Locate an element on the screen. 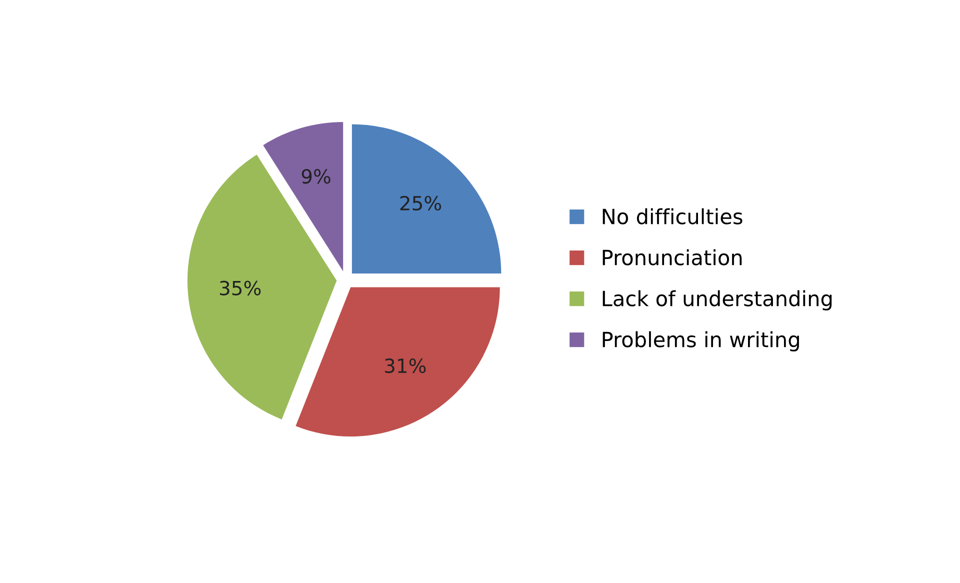 The width and height of the screenshot is (960, 583). legend-label: Pronunciation is located at coordinates (672, 257).